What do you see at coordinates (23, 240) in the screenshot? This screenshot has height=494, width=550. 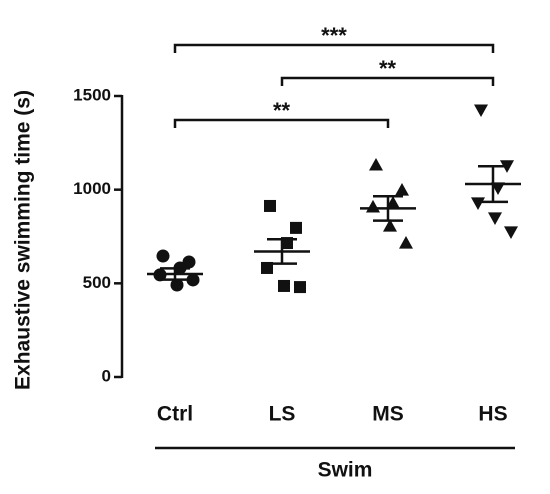 I see `y-axis-label: Exhaustive swimming time (s)` at bounding box center [23, 240].